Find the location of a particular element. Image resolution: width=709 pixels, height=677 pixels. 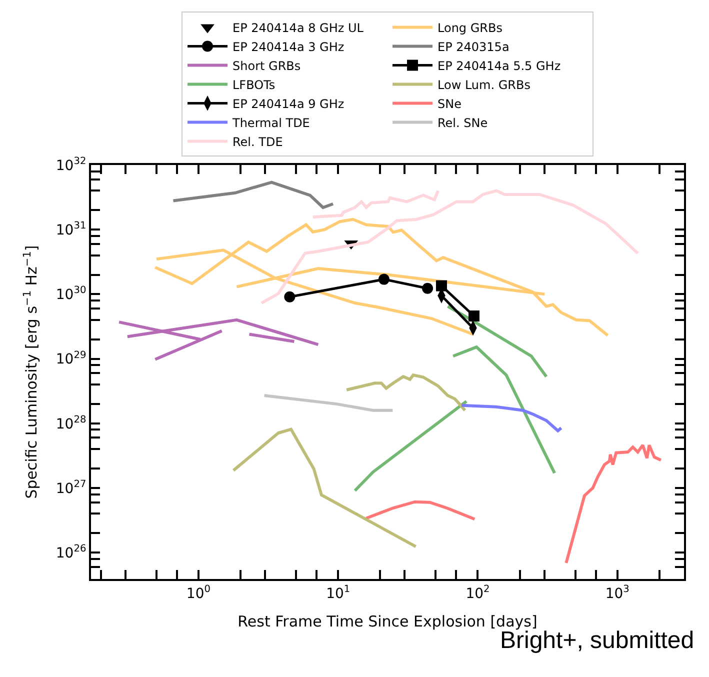

legend-label: EP 240414a 9 GHz is located at coordinates (288, 103).